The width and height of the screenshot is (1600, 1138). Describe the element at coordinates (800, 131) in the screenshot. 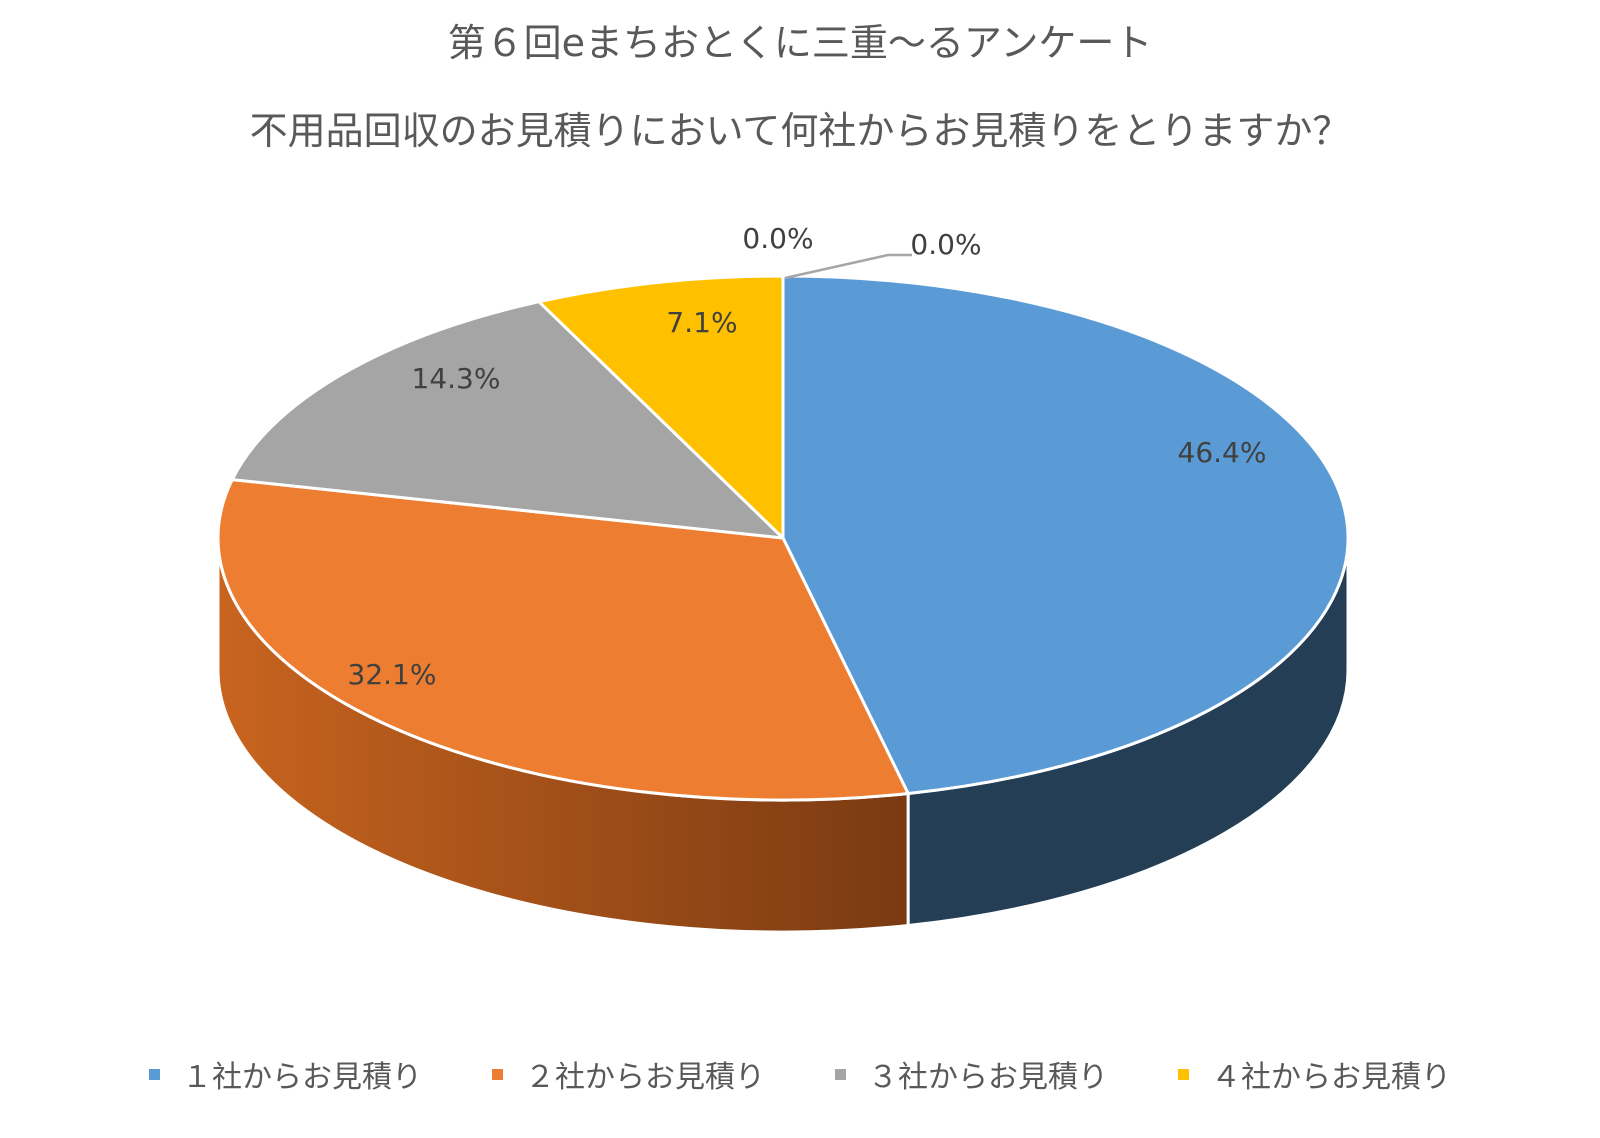

I see `chart-subtitle: 不用品回収のお見積りにおいて何社からお見積りをとりますか？` at that location.